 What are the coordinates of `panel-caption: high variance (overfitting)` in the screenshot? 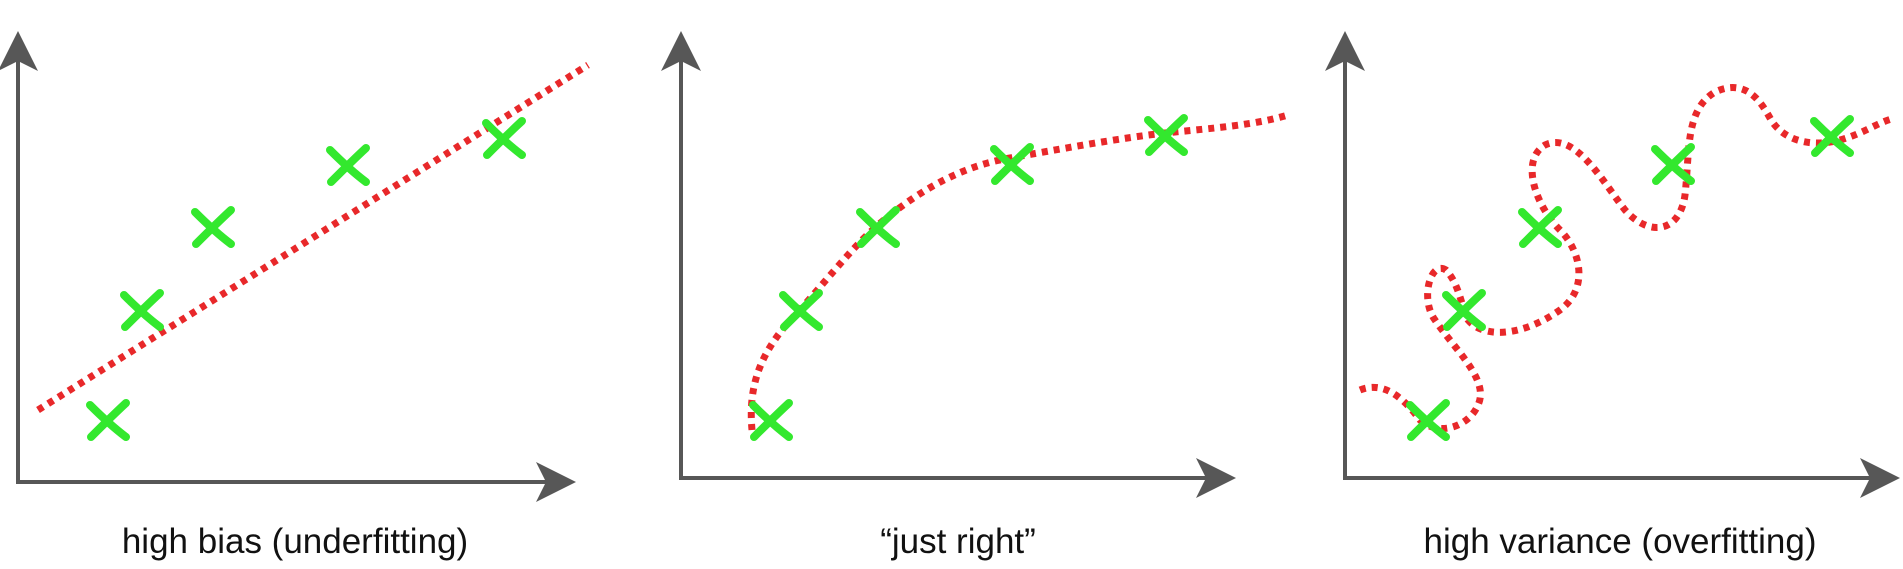 It's located at (1620, 541).